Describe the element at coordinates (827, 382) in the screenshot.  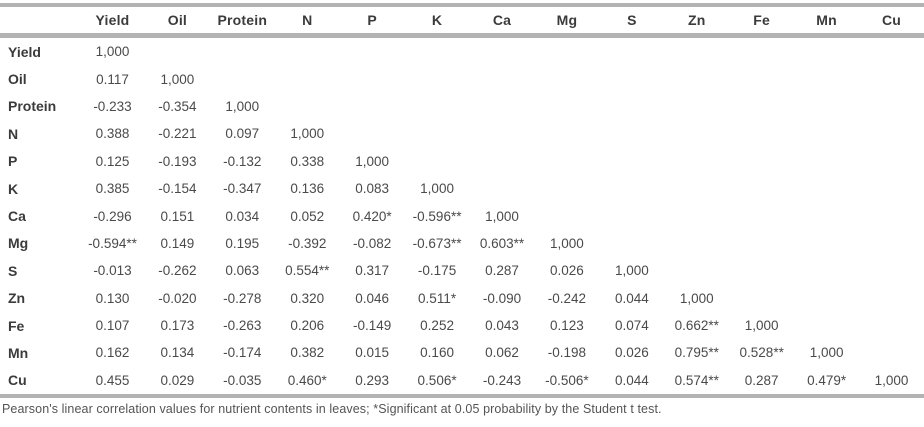
I see `correlation-cell: 0.479*` at that location.